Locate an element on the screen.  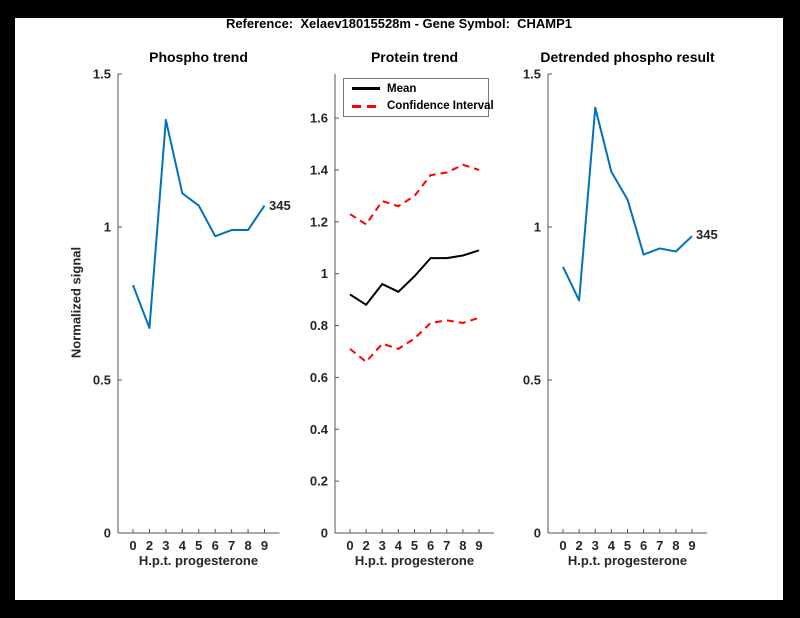
protein-trend-title: Protein trend is located at coordinates (414, 57).